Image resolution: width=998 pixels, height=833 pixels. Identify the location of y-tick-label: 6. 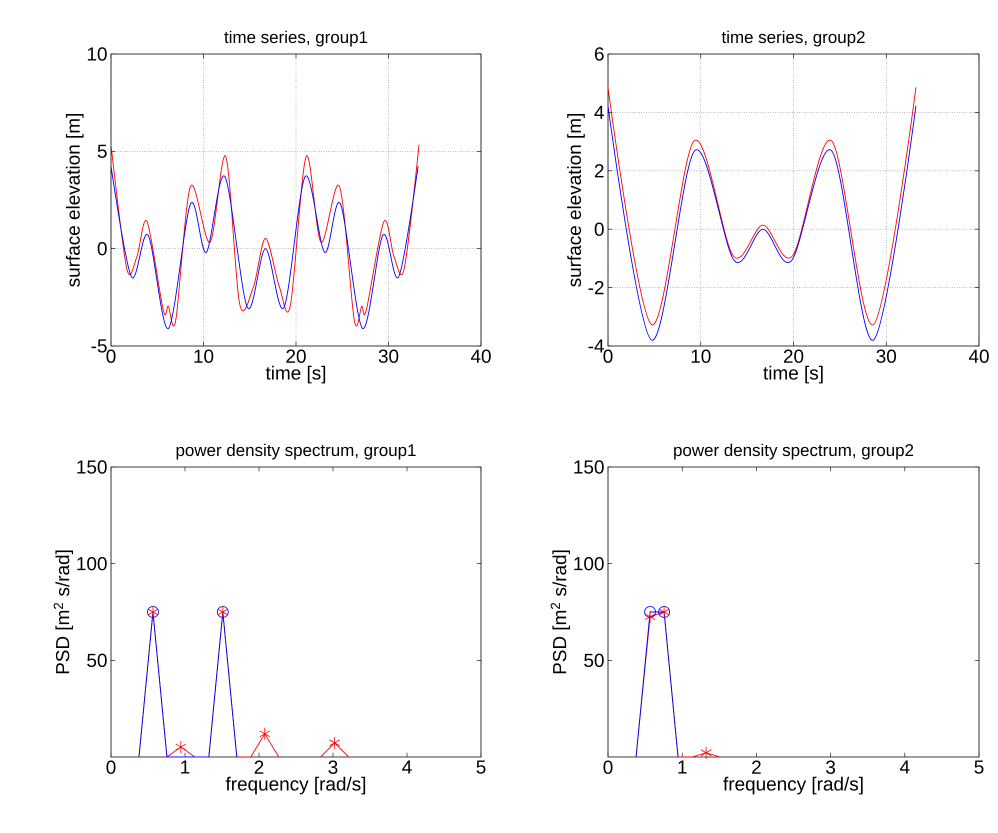
(599, 54).